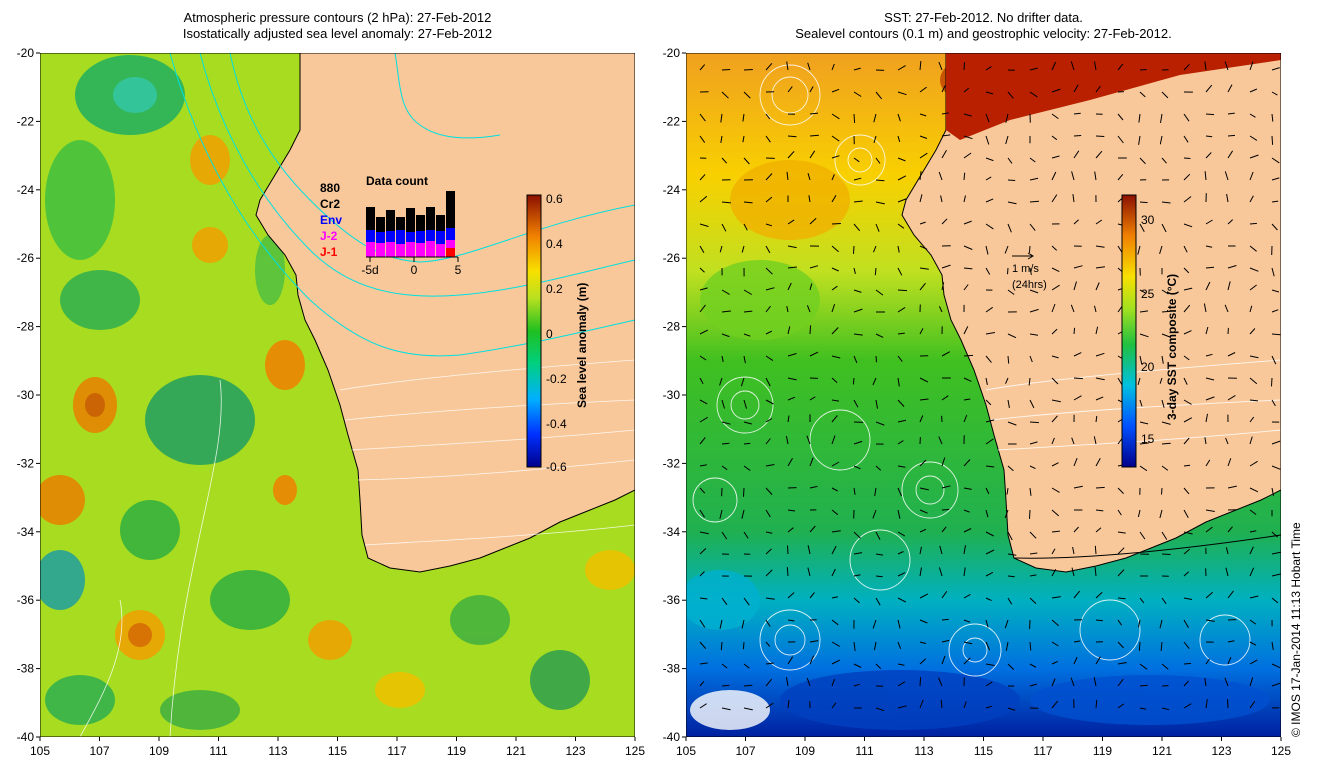 This screenshot has width=1320, height=780. What do you see at coordinates (534, 331) in the screenshot?
I see `sla-colorbar-strip` at bounding box center [534, 331].